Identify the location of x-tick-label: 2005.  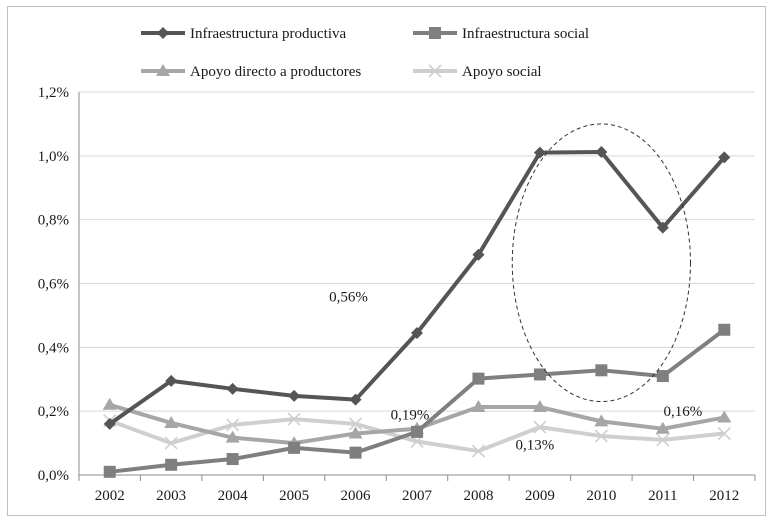
(294, 496).